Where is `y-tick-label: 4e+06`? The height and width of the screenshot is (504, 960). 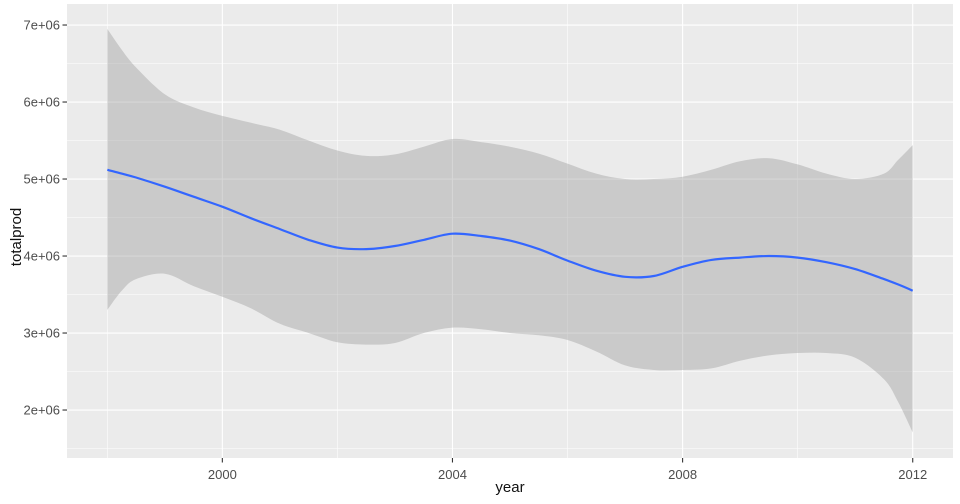
y-tick-label: 4e+06 is located at coordinates (41, 256).